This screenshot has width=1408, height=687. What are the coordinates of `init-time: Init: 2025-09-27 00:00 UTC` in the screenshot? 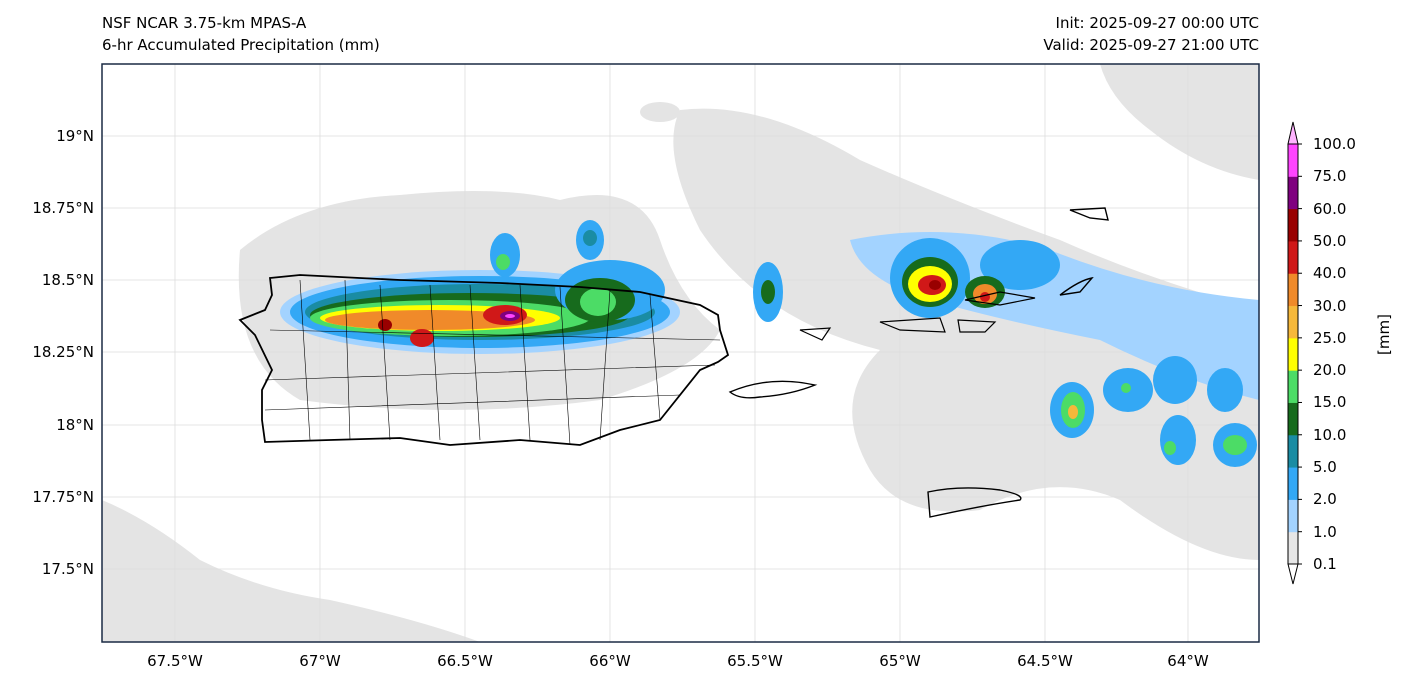 It's located at (1157, 23).